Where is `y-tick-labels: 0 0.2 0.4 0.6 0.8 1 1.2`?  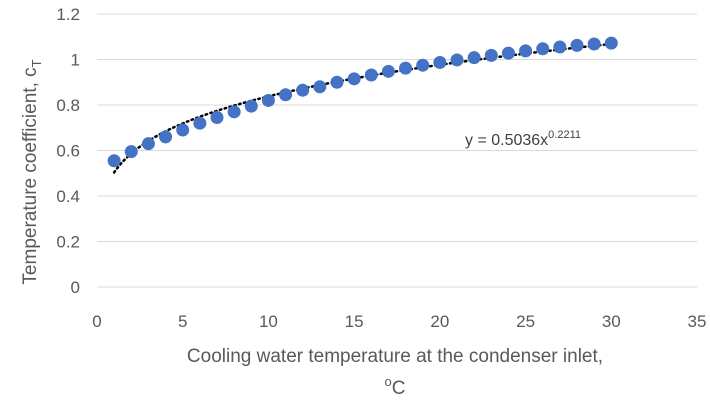 y-tick-labels: 0 0.2 0.4 0.6 0.8 1 1.2 is located at coordinates (68, 151).